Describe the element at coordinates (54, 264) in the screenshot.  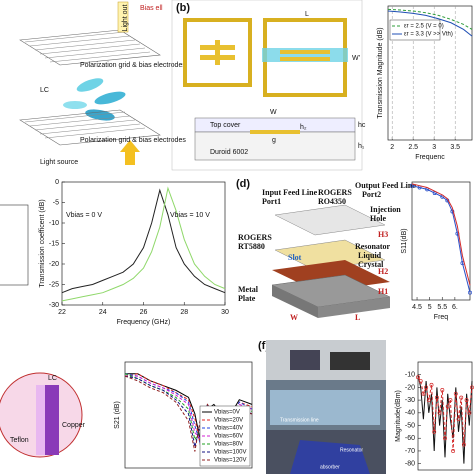
I see `y-tick-label: -20` at that location.